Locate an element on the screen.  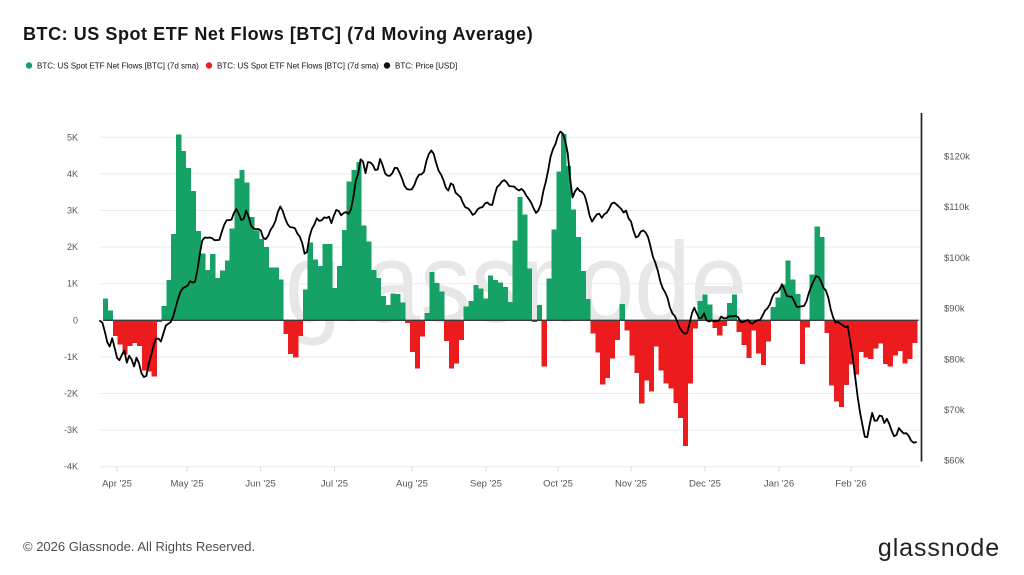
svg-text: $100k is located at coordinates (957, 258).